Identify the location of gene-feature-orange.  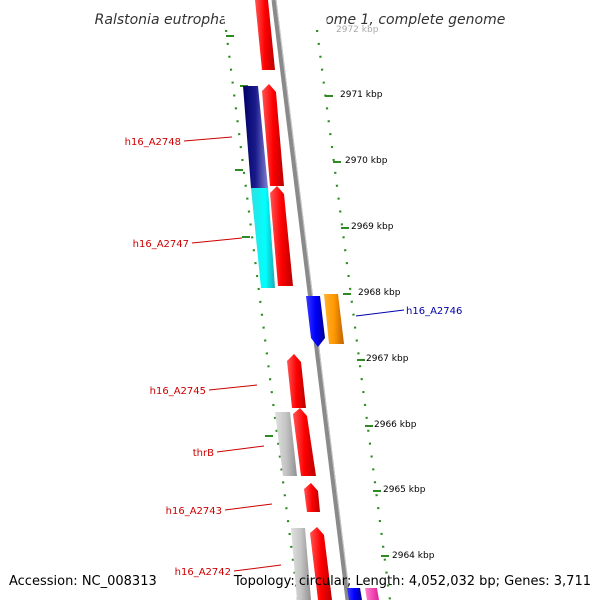
(334, 319).